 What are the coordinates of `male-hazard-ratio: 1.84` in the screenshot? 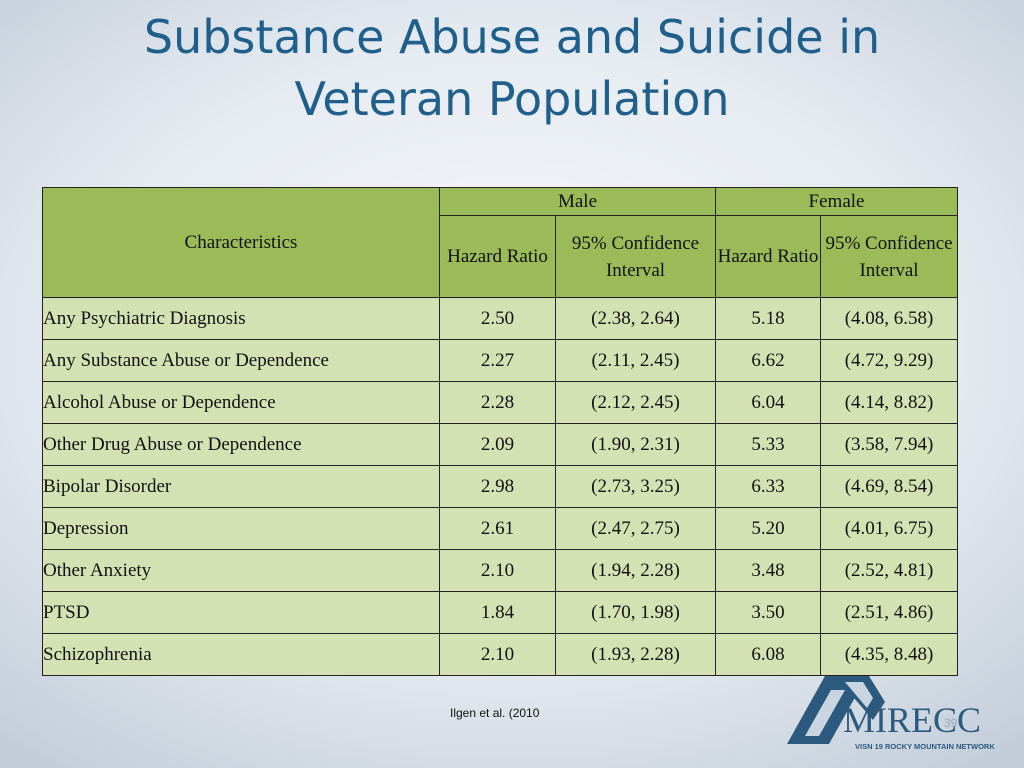 It's located at (497, 612).